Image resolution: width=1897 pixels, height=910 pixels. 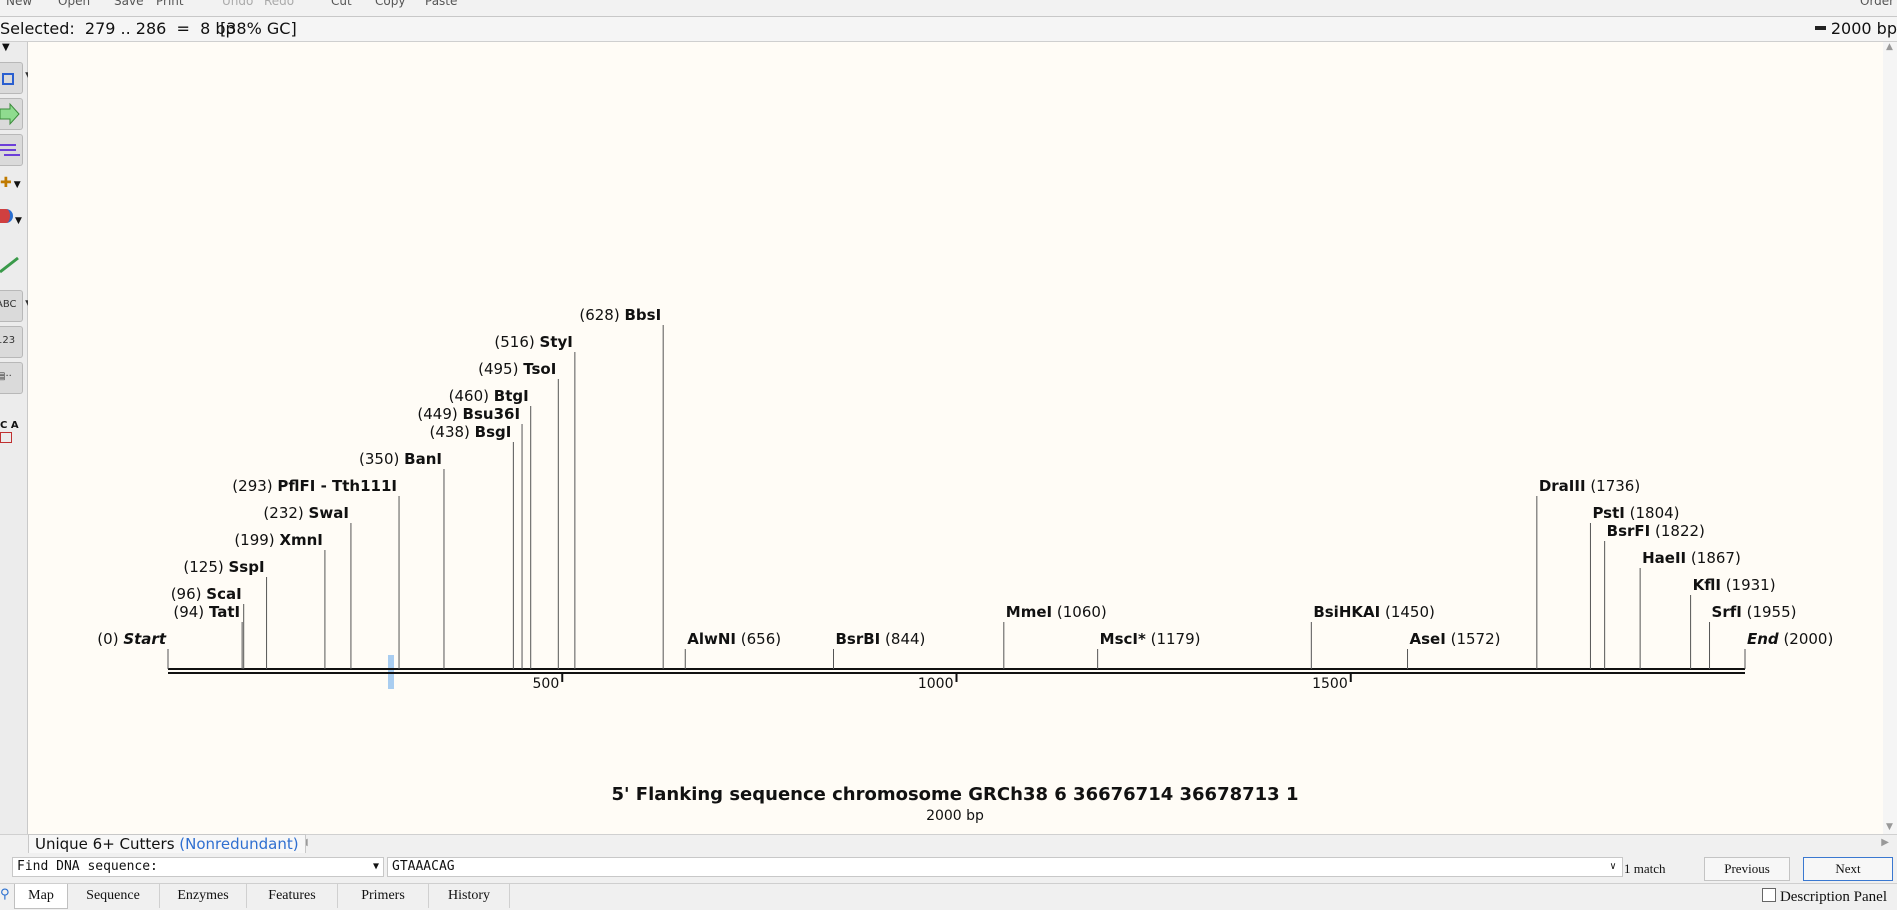 I want to click on enzyme-label: (199) XmnI, so click(x=278, y=540).